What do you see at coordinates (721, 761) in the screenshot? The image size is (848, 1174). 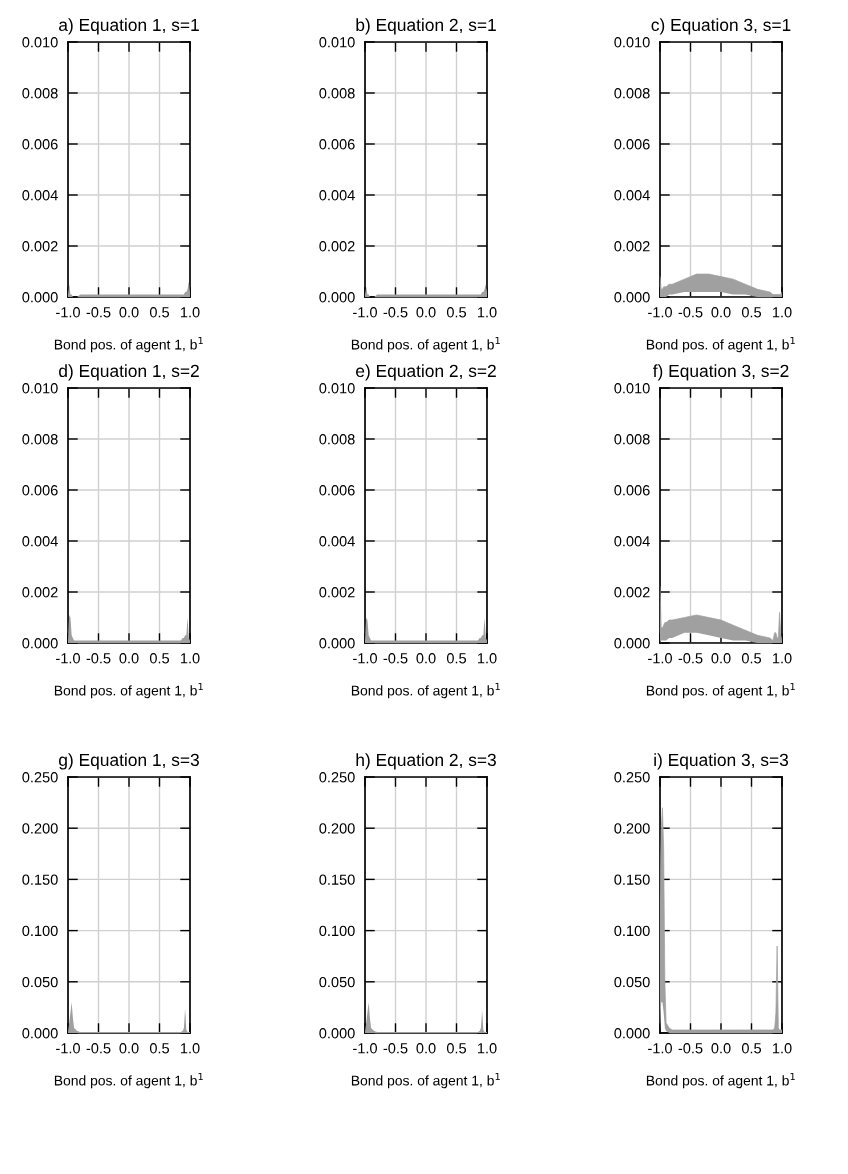 I see `chart-title: i) Equation 3, s=3` at bounding box center [721, 761].